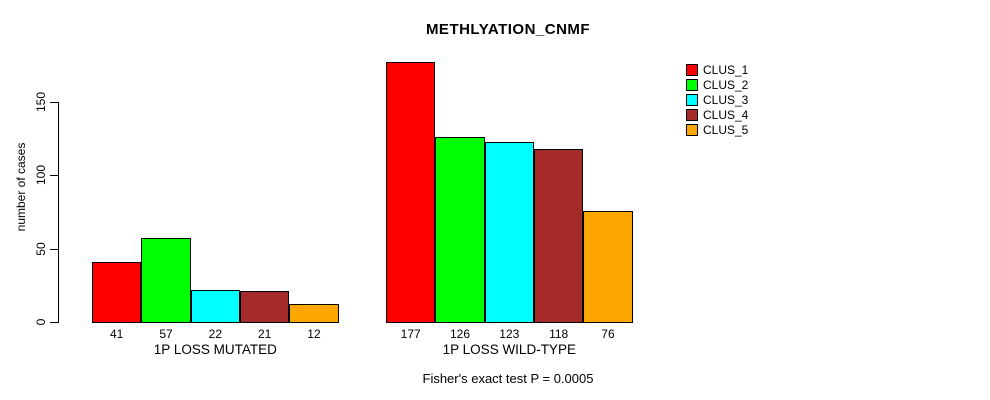 The image size is (990, 400). I want to click on bar-value-label: 76, so click(608, 334).